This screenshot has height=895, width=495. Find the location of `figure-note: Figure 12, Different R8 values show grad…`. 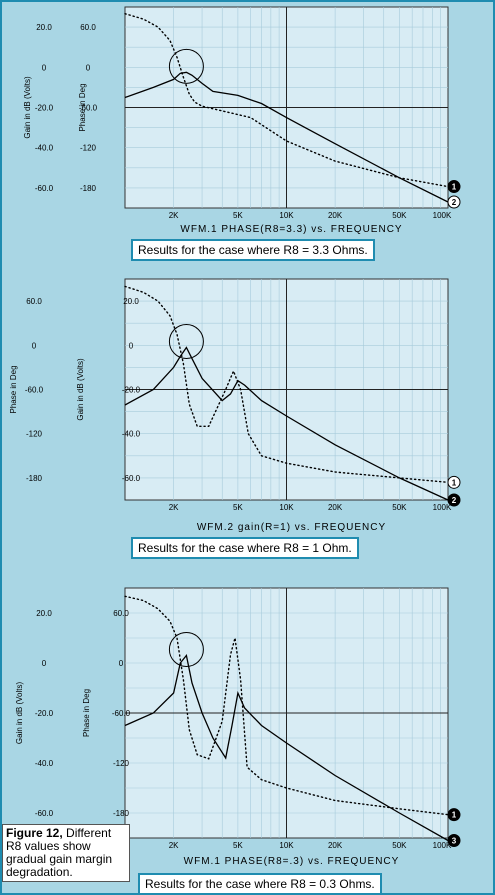

figure-note: Figure 12, Different R8 values show grad… is located at coordinates (66, 853).